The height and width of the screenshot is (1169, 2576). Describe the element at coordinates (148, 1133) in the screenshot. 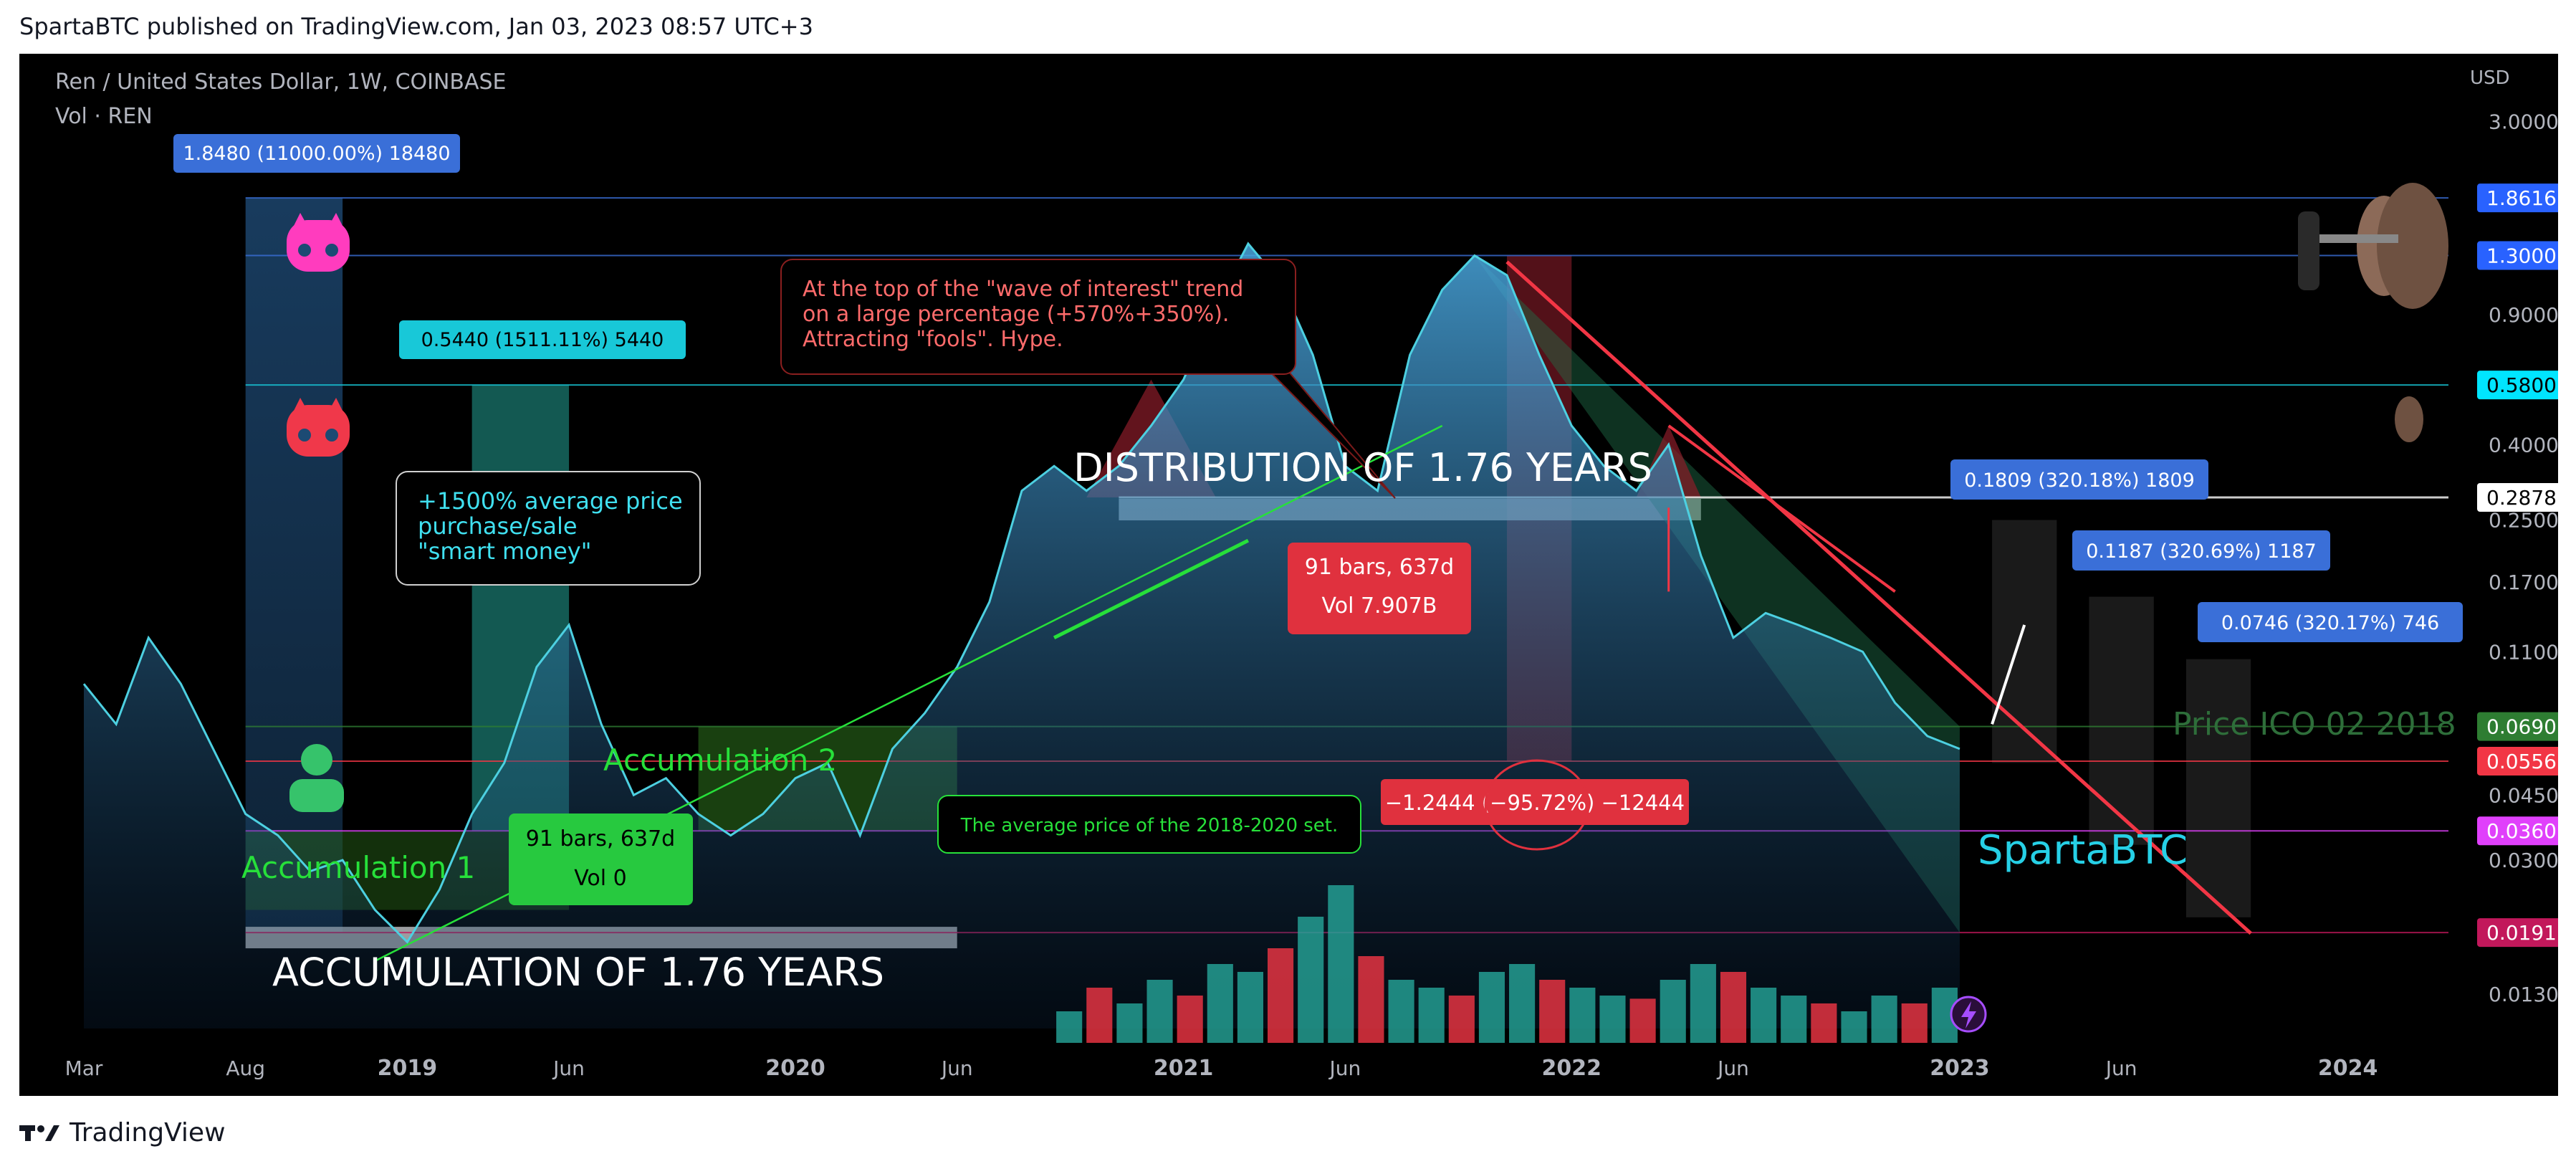

I see `footer-brand: TradingView` at that location.